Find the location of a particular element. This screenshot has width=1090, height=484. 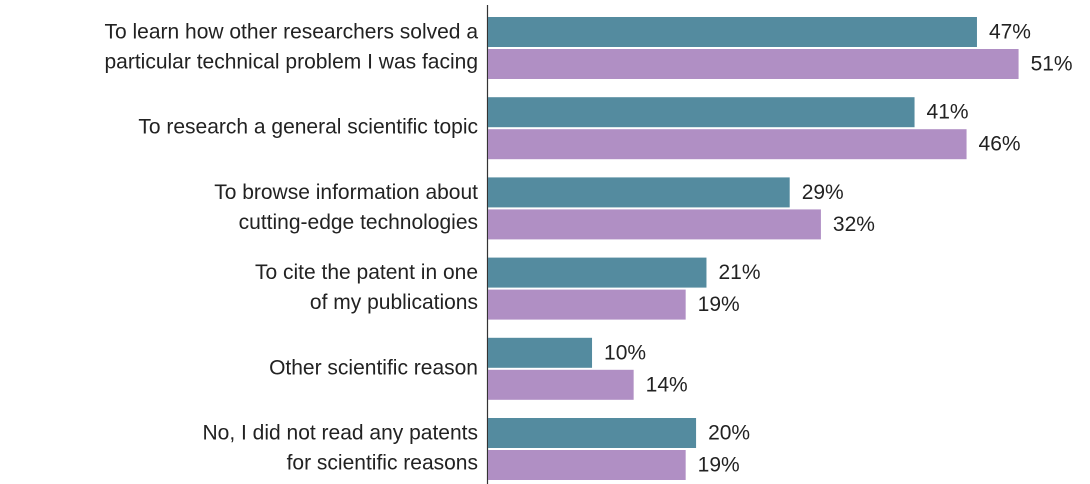

category-label: for scientific reasons is located at coordinates (382, 463).